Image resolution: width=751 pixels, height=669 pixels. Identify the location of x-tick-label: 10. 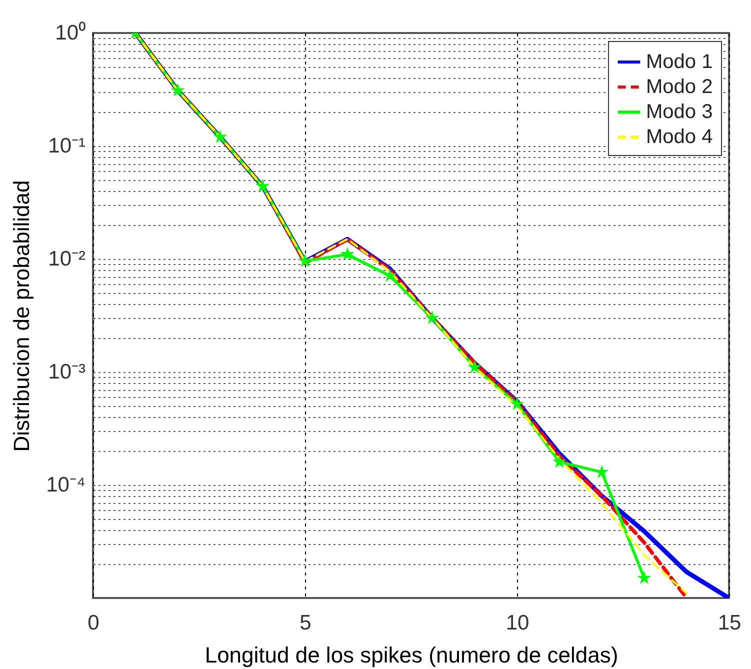
(518, 623).